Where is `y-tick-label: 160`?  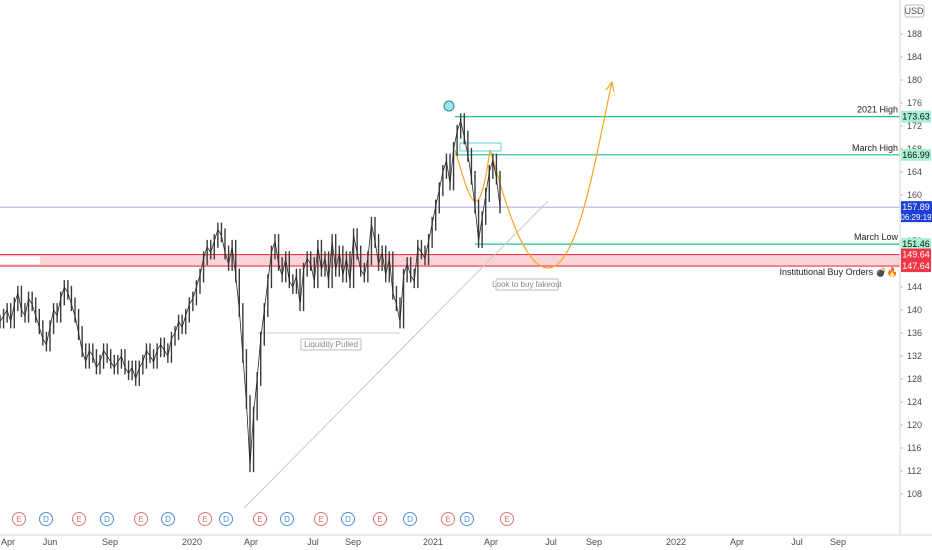
y-tick-label: 160 is located at coordinates (914, 195).